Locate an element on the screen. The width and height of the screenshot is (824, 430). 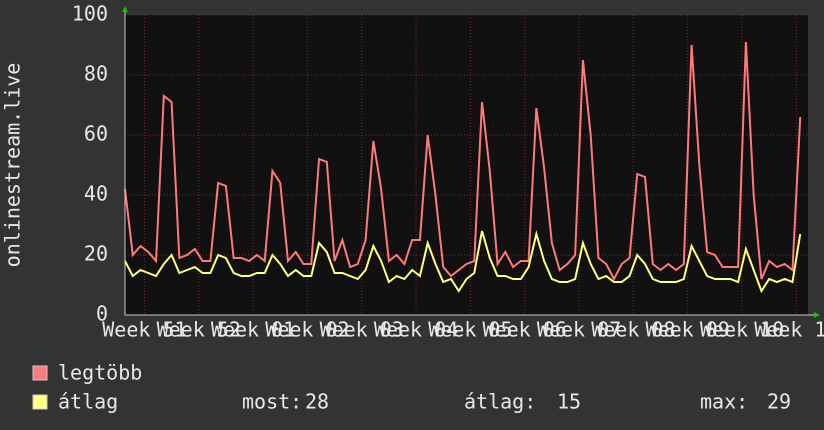
stat-value: 15 is located at coordinates (569, 402).